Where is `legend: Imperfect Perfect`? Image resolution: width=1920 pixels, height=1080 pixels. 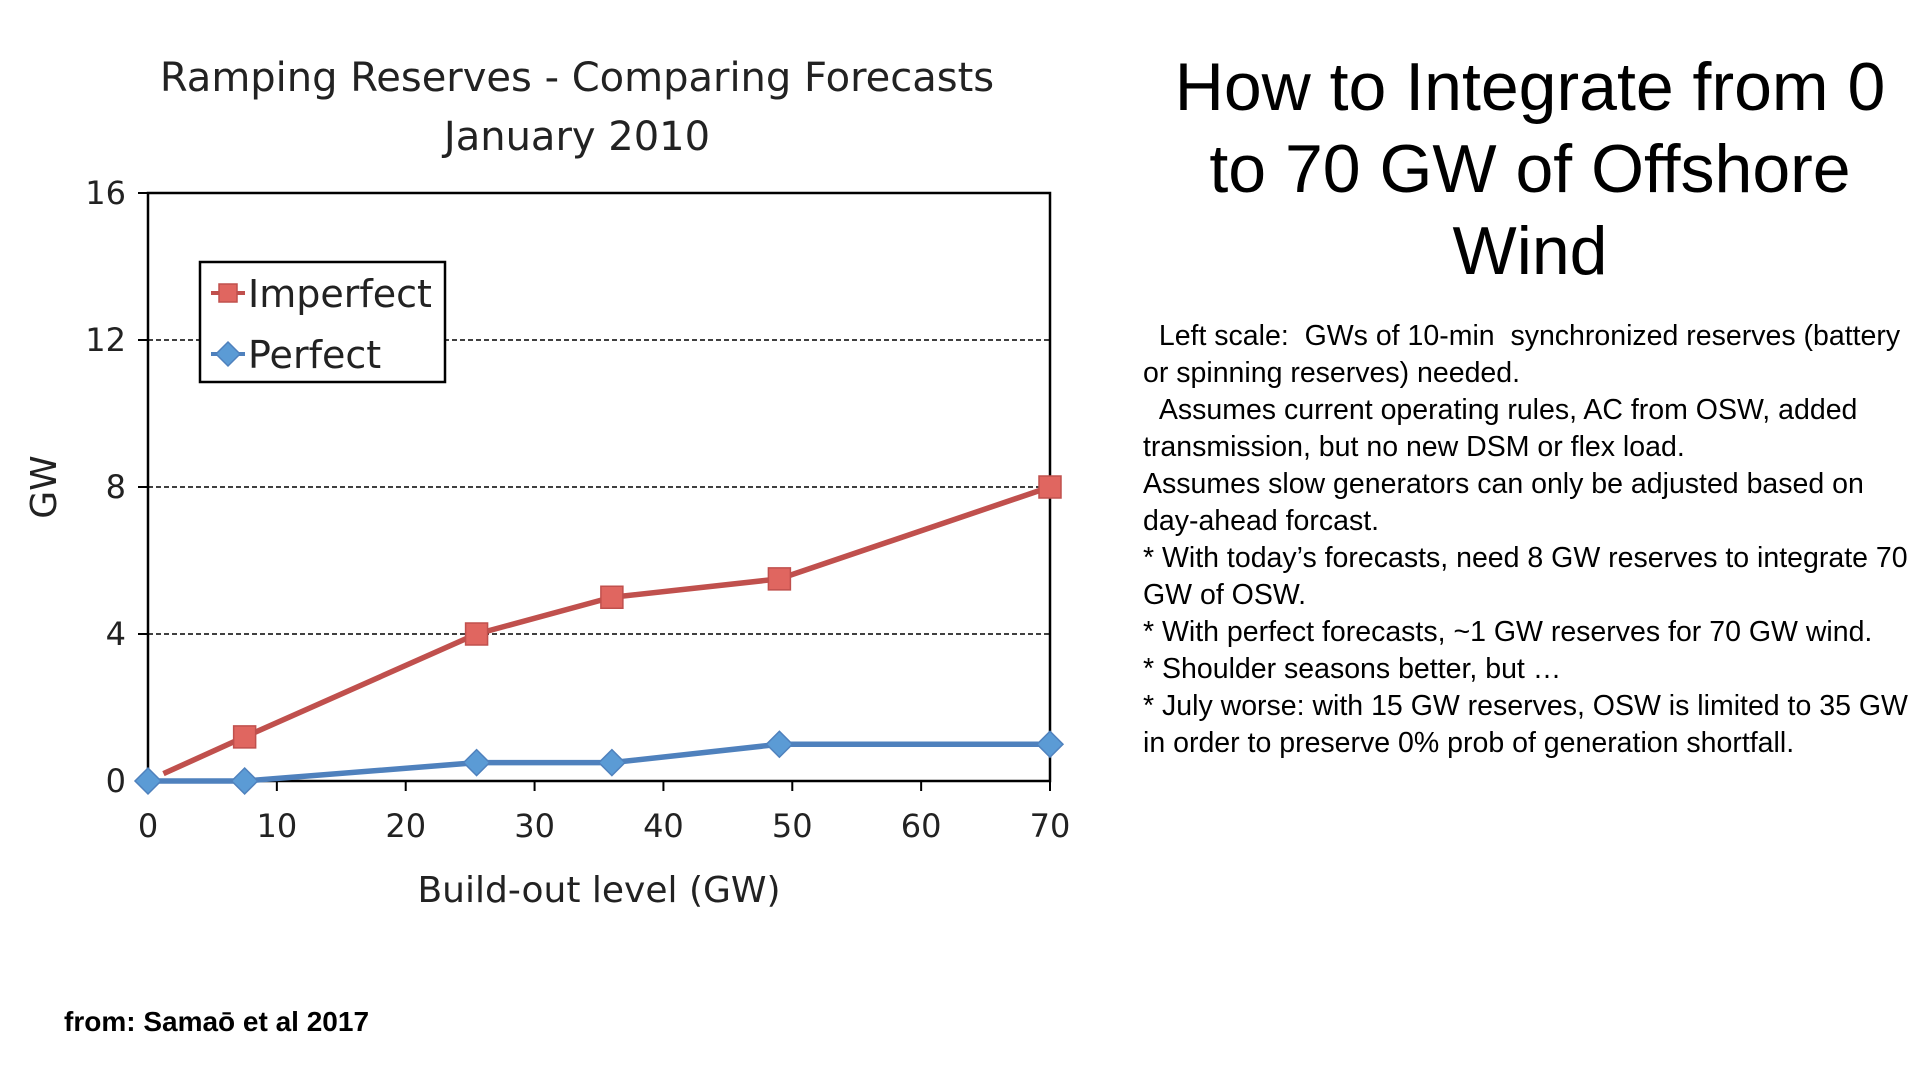 legend: Imperfect Perfect is located at coordinates (322, 322).